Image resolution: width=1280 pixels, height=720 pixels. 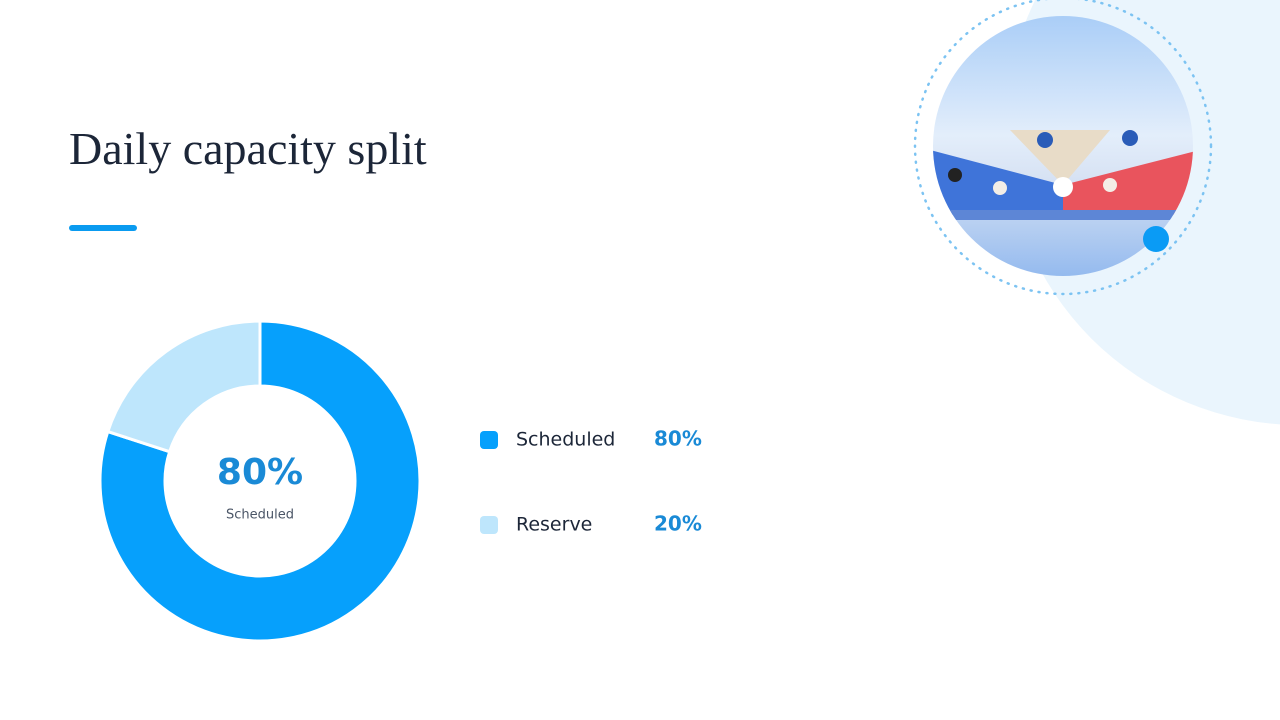 I want to click on legend-label: Reserve, so click(x=554, y=525).